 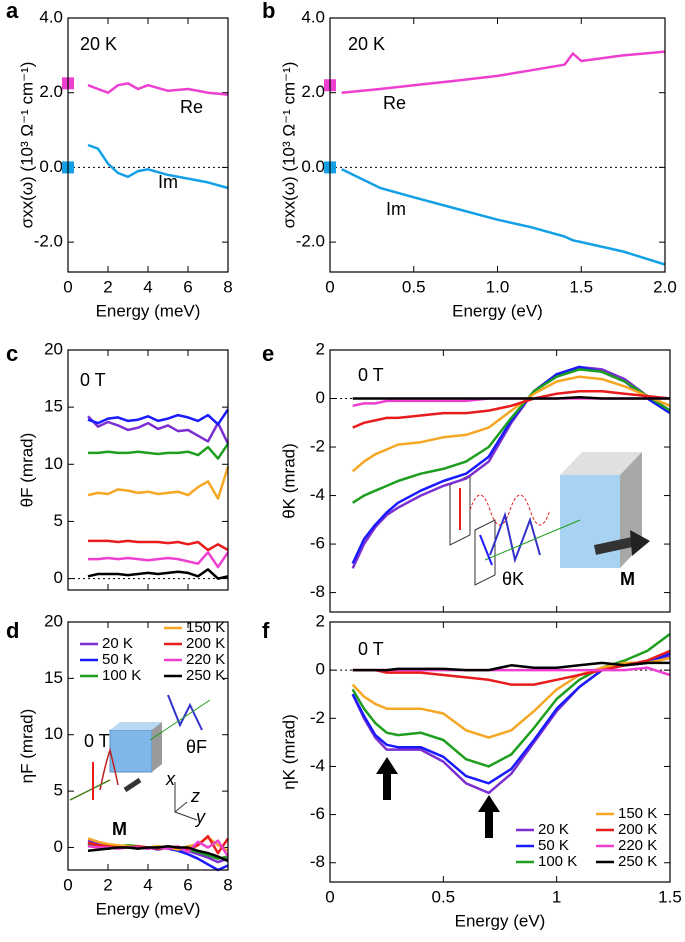 What do you see at coordinates (581, 286) in the screenshot?
I see `x-tick-label: 1.5` at bounding box center [581, 286].